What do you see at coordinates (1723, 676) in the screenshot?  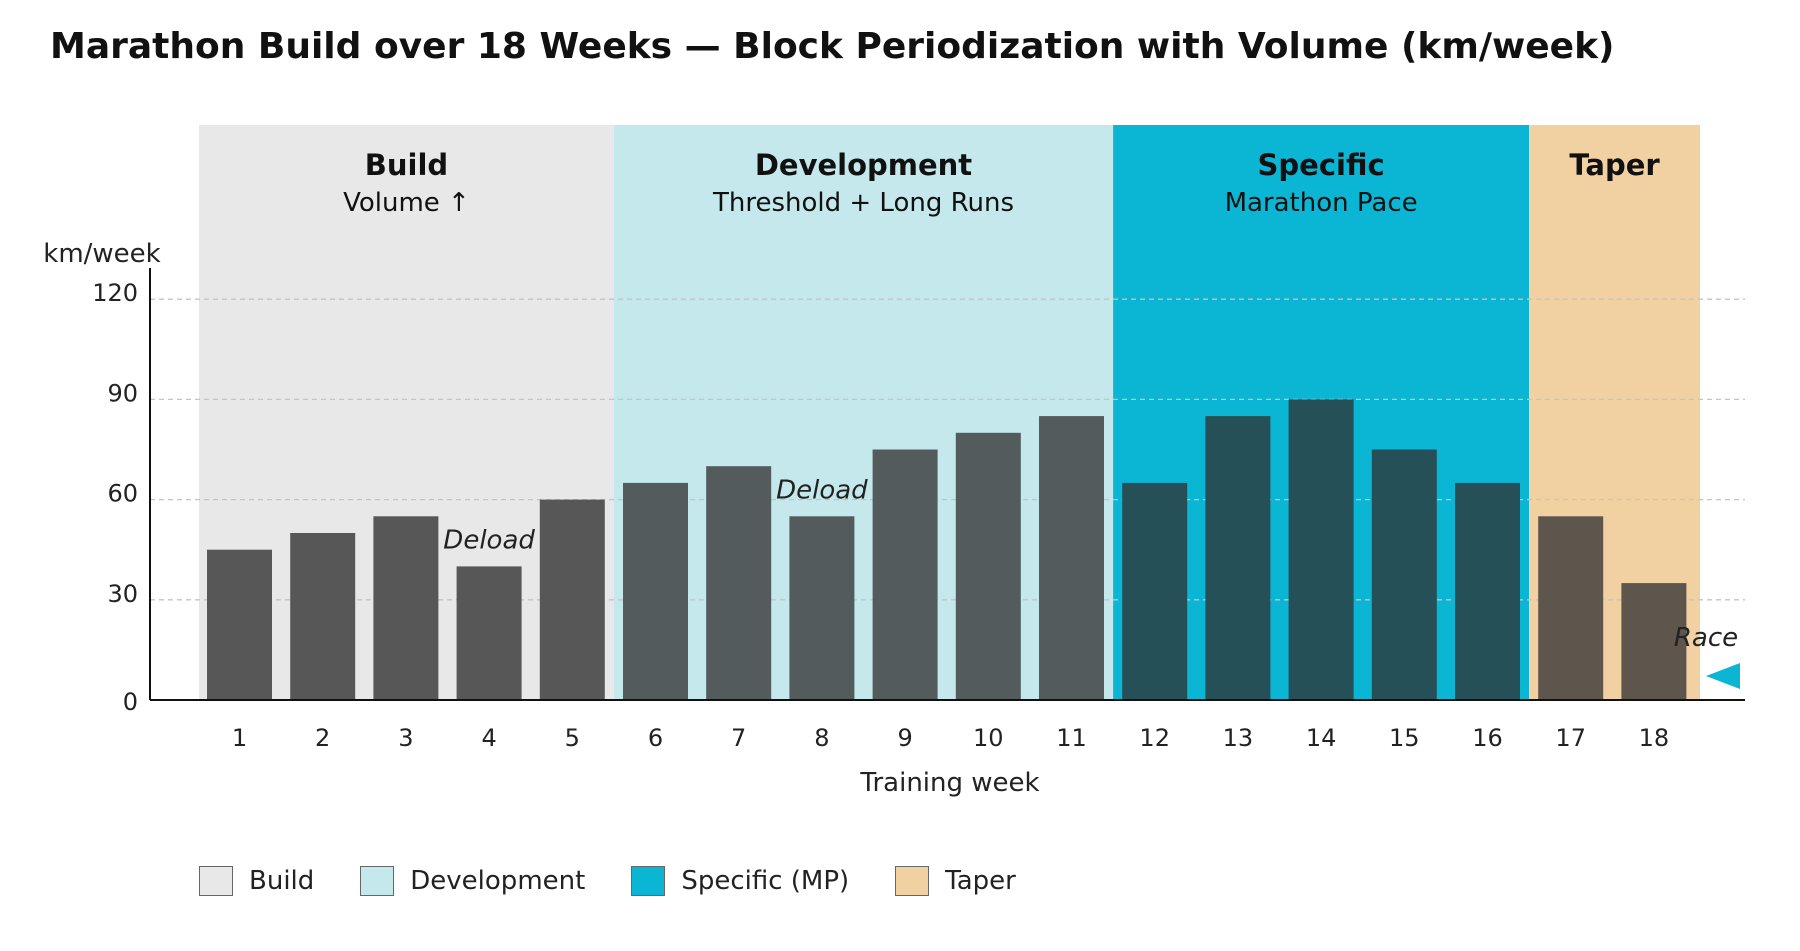 I see `race-marker-icon` at bounding box center [1723, 676].